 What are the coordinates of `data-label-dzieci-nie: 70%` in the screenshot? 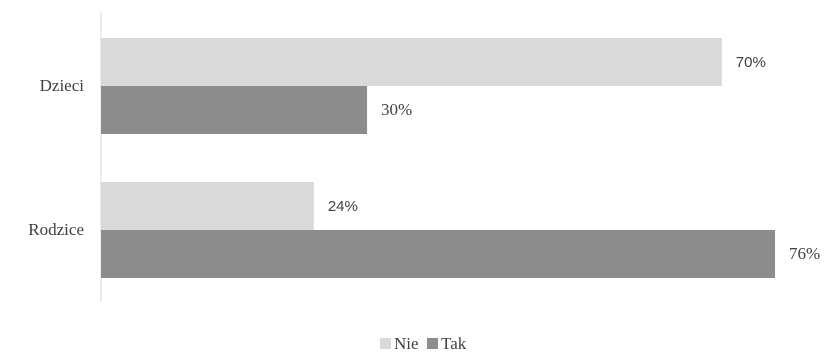 It's located at (751, 62).